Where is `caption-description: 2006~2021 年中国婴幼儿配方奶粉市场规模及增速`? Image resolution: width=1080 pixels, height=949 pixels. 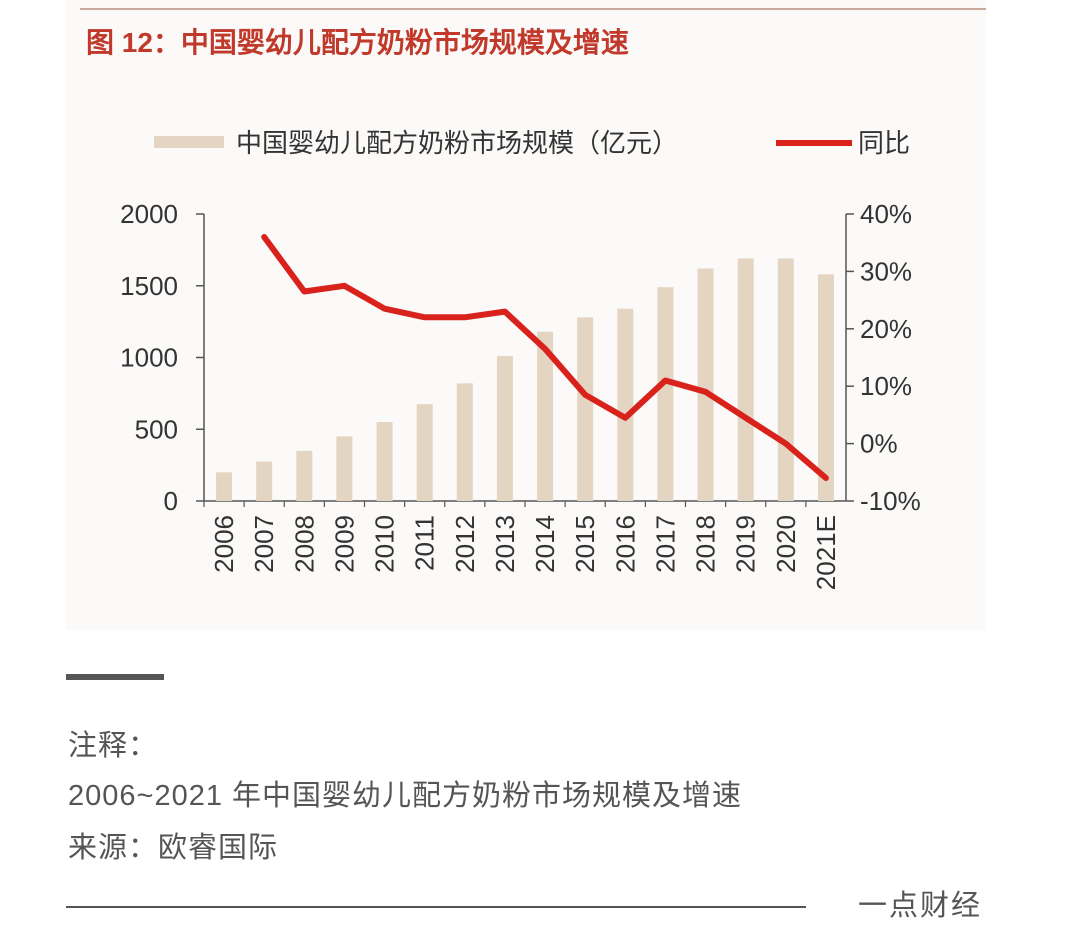
caption-description: 2006~2021 年中国婴幼儿配方奶粉市场规模及增速 is located at coordinates (405, 796).